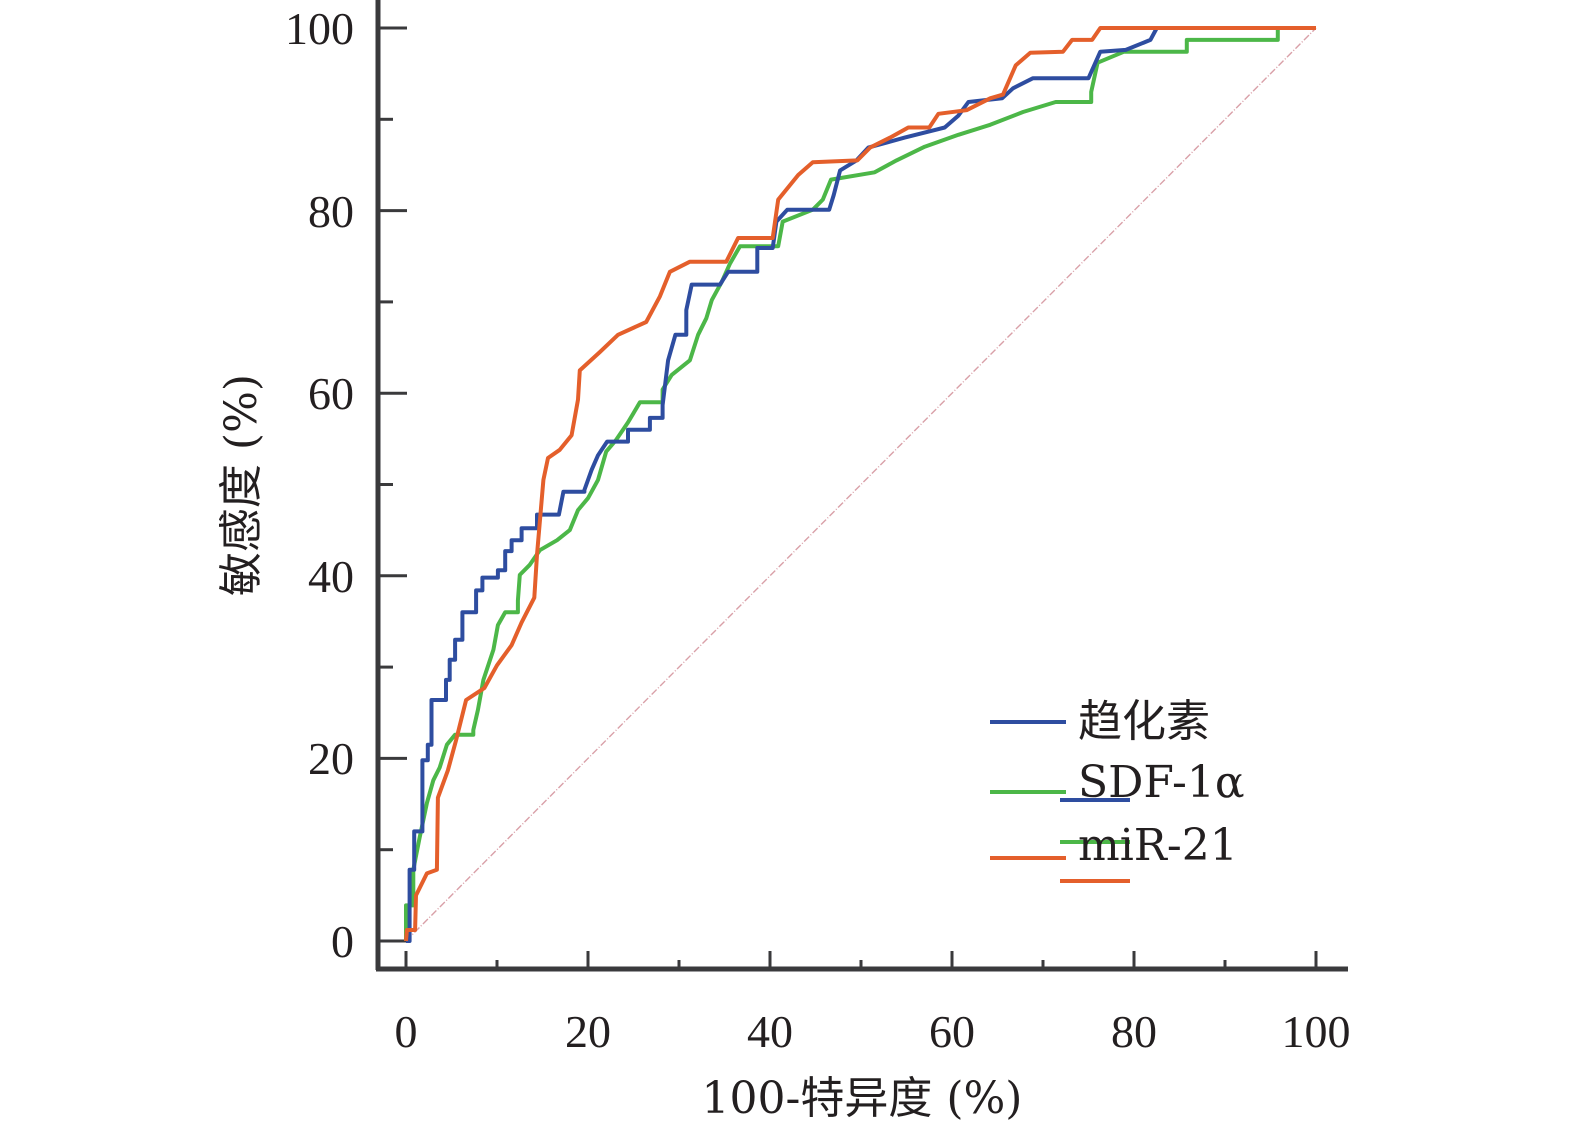  What do you see at coordinates (1134, 1031) in the screenshot?
I see `x-tick-label: 80` at bounding box center [1134, 1031].